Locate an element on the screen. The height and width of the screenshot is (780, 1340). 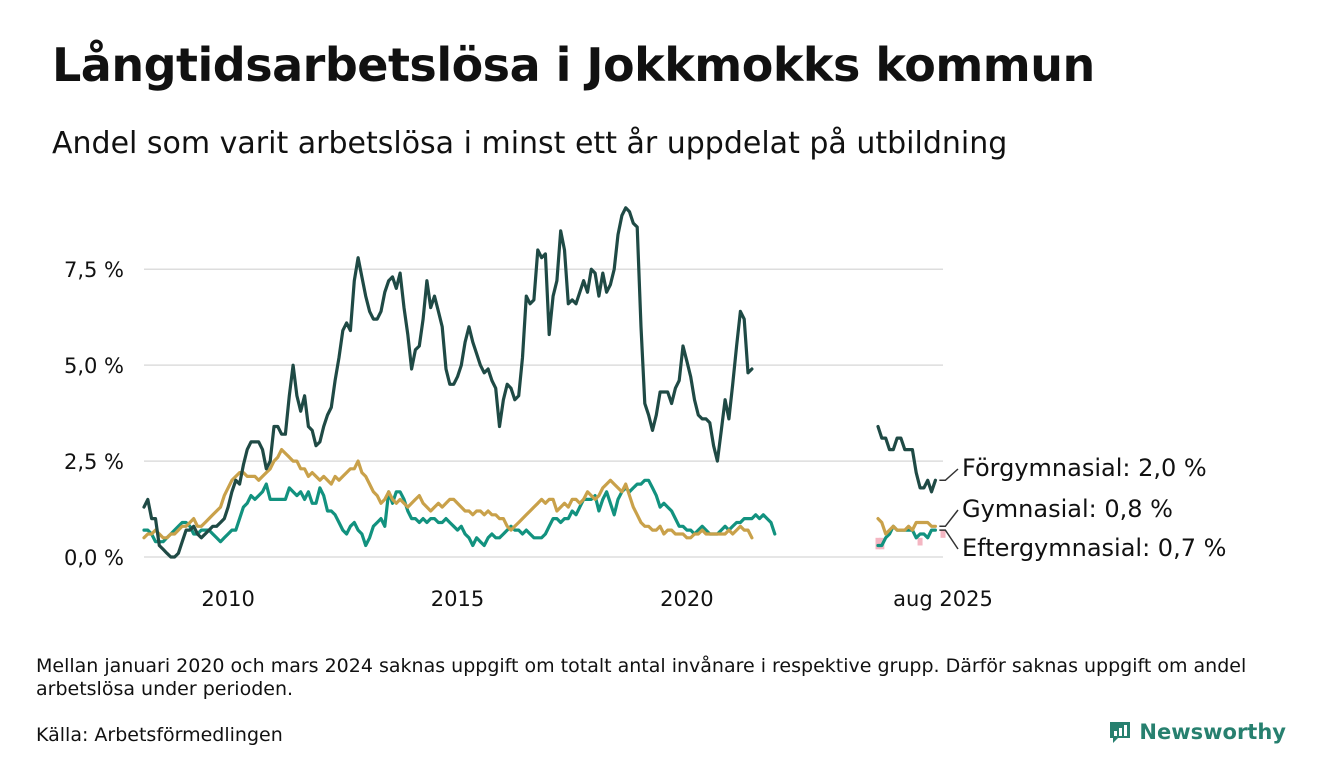
y-tick-label: 0,0 % is located at coordinates (94, 558).